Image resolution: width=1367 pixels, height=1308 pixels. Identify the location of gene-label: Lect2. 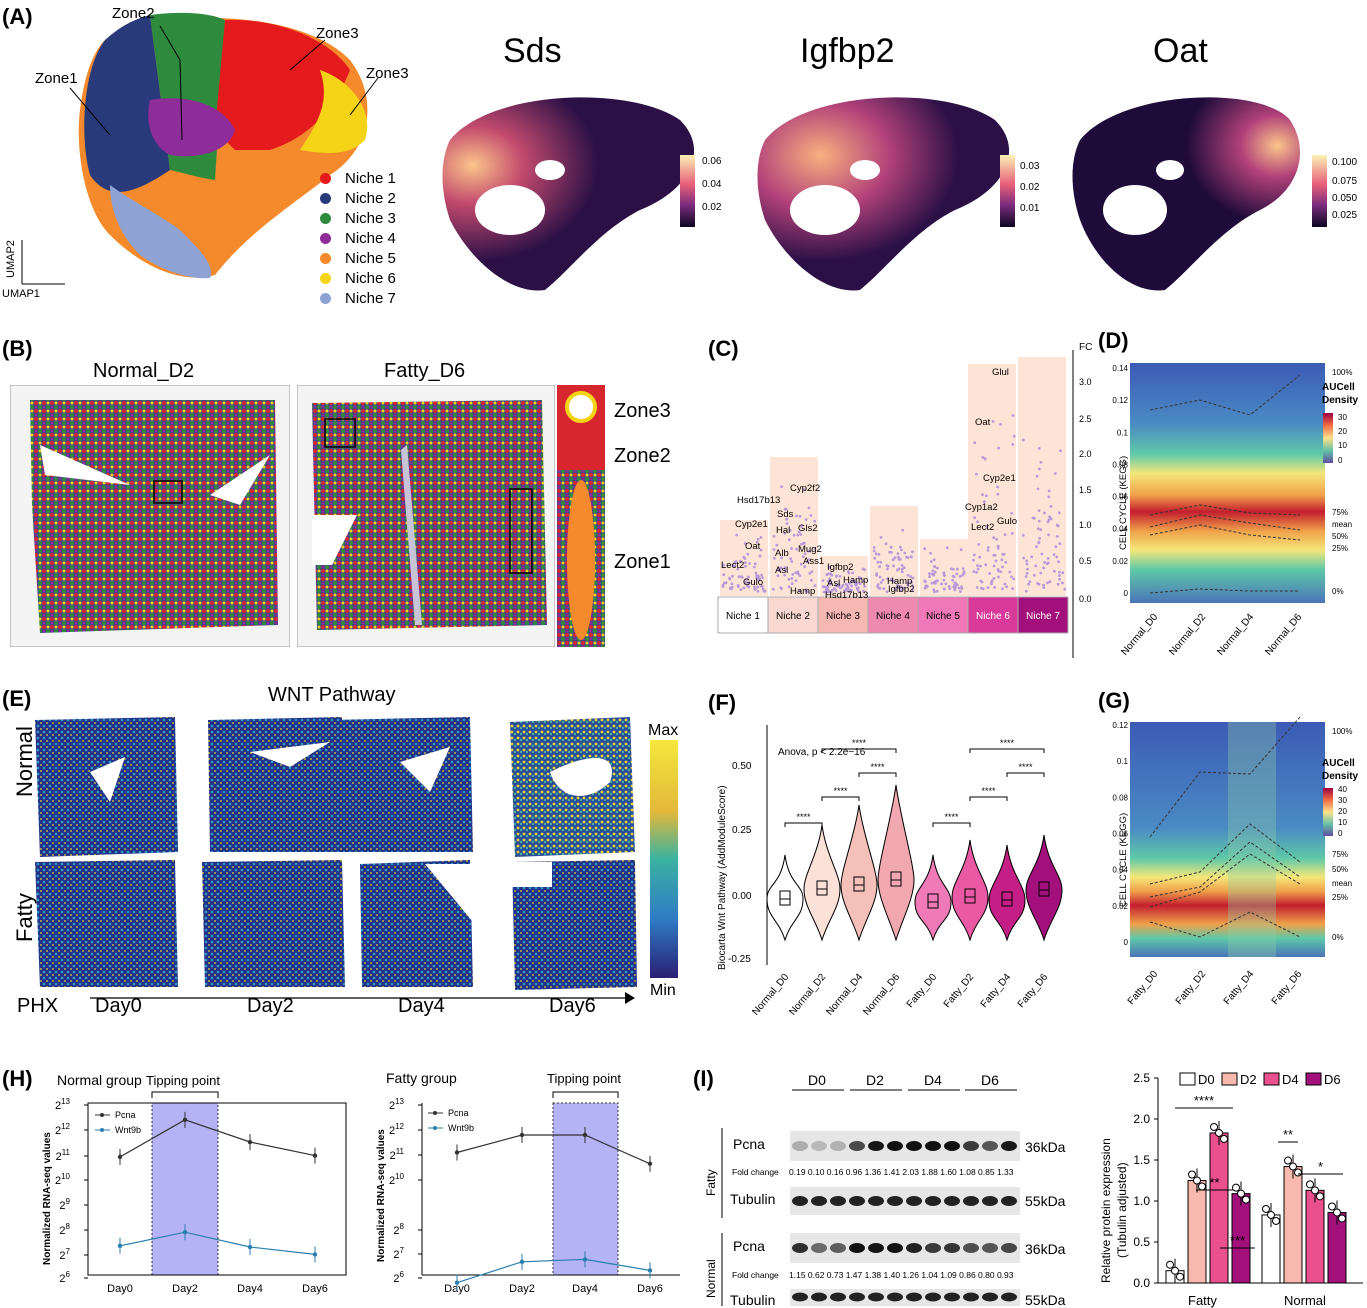
(982, 527).